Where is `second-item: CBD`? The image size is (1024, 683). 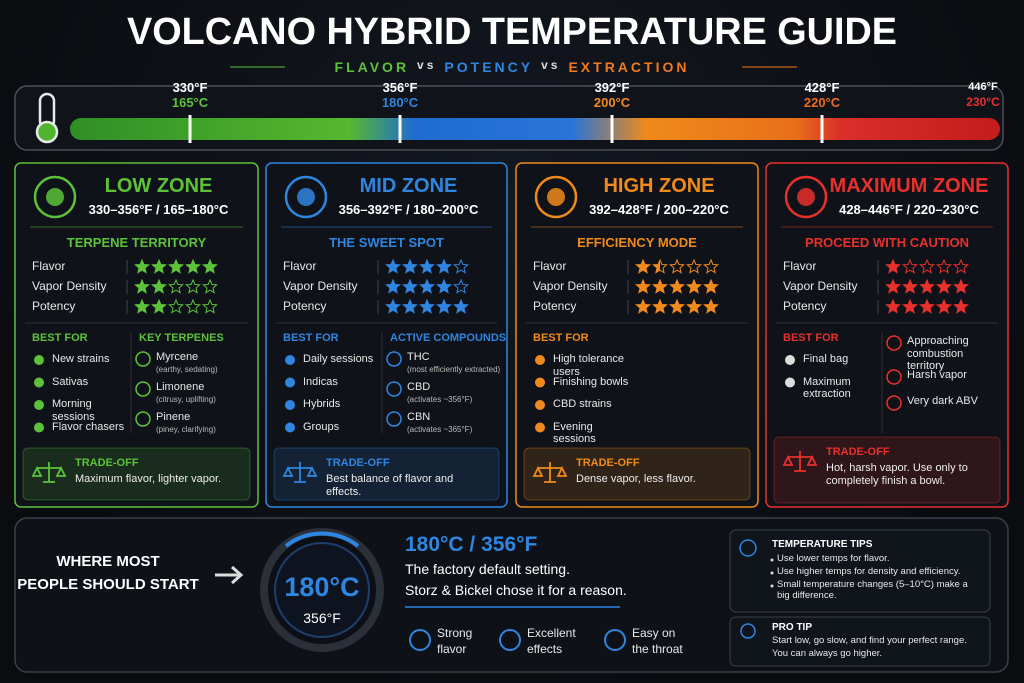 second-item: CBD is located at coordinates (419, 387).